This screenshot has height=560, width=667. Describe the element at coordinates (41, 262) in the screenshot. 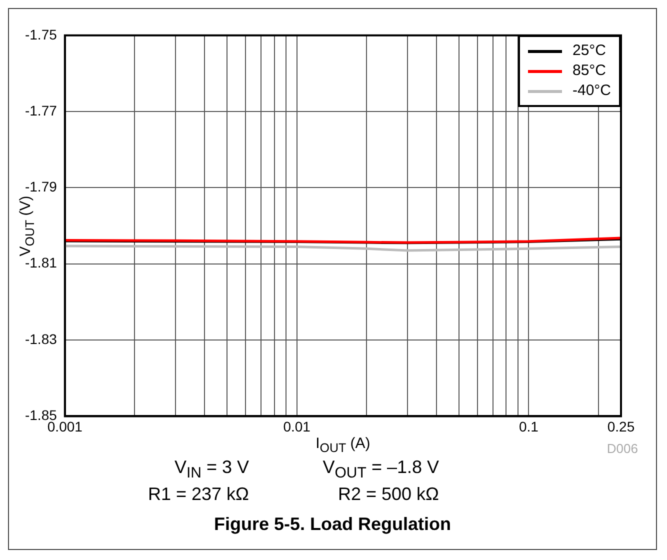

I see `y-tick-label: -1.81` at that location.